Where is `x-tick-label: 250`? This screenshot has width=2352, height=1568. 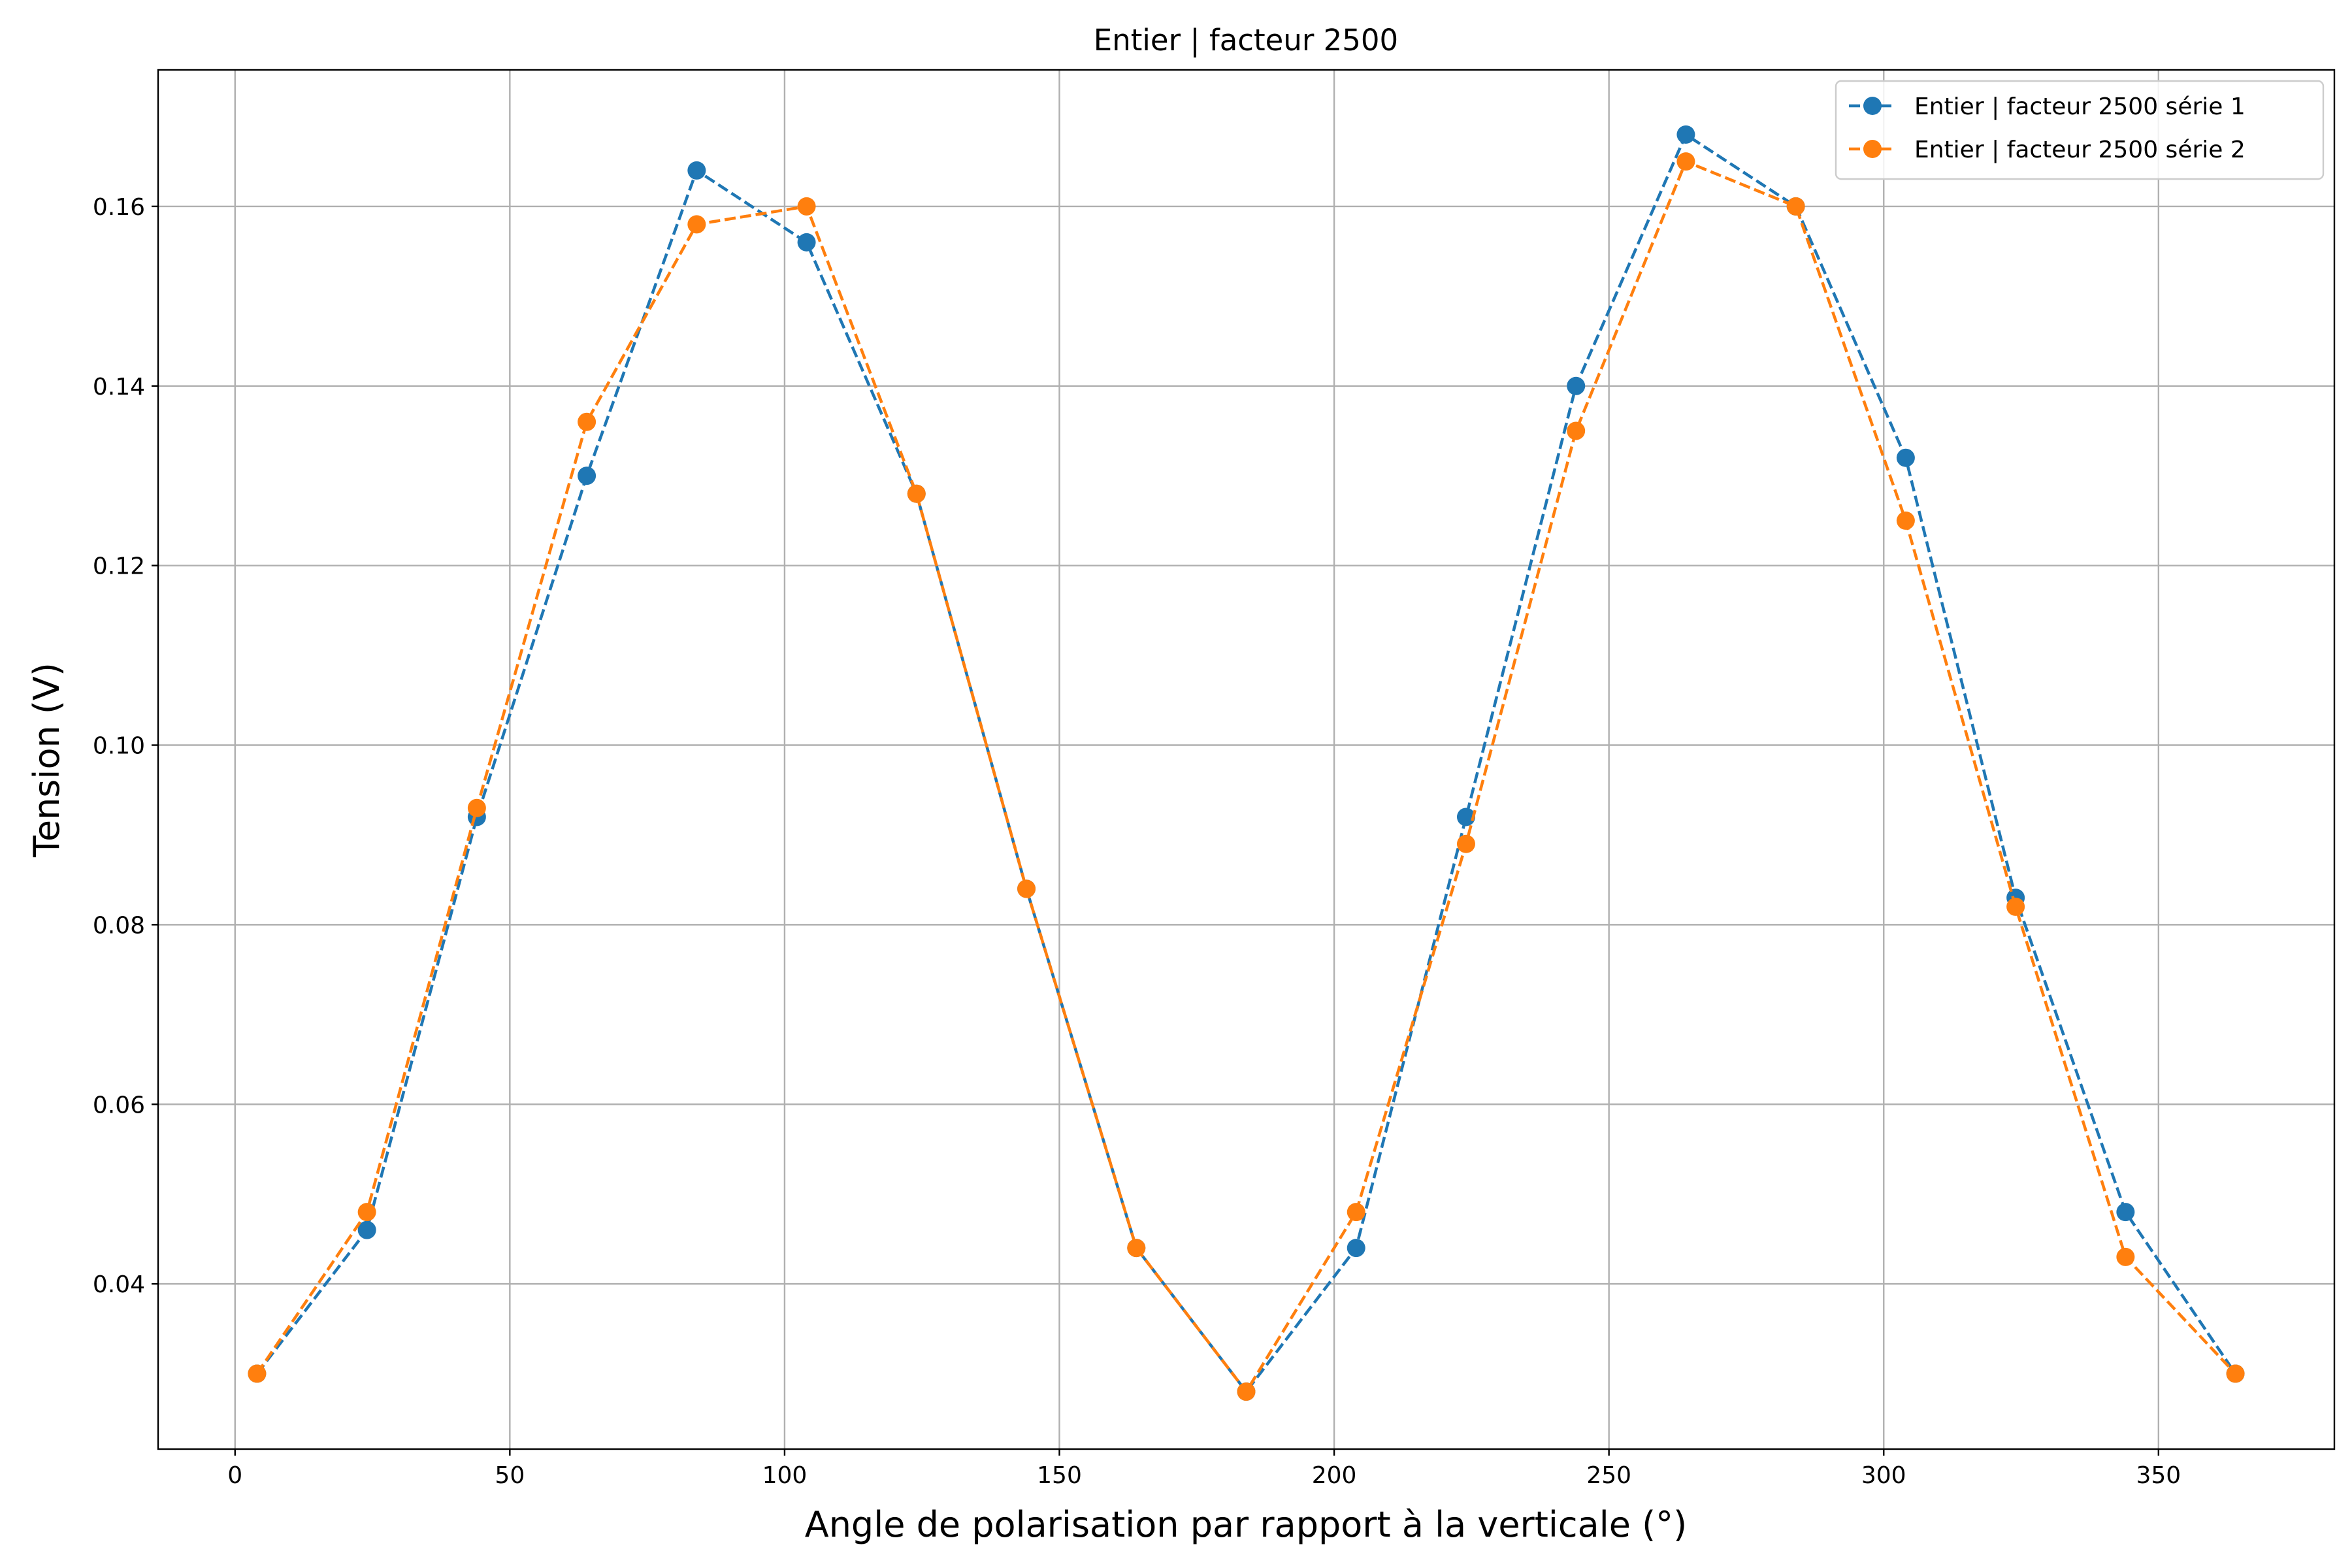 x-tick-label: 250 is located at coordinates (1608, 1475).